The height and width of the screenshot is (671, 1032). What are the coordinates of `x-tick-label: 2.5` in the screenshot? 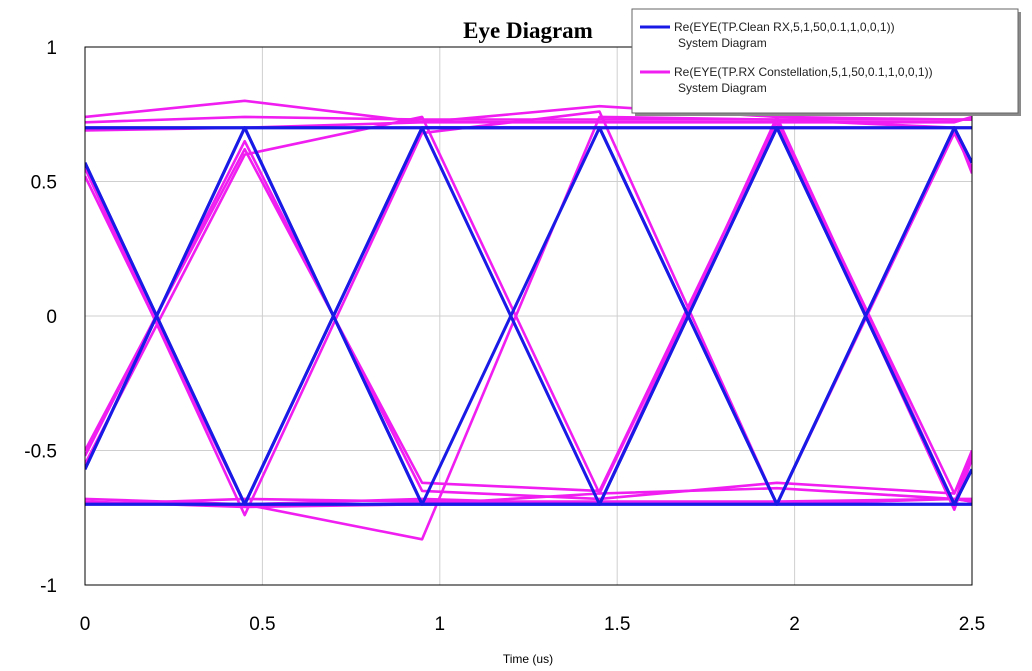 It's located at (972, 624).